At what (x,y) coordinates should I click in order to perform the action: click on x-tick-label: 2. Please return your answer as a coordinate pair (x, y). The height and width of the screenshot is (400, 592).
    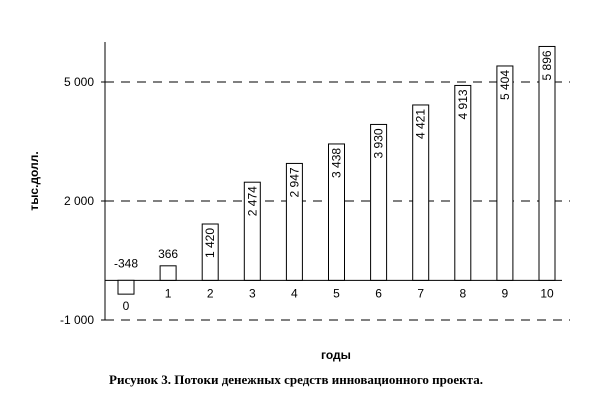
    Looking at the image, I should click on (210, 293).